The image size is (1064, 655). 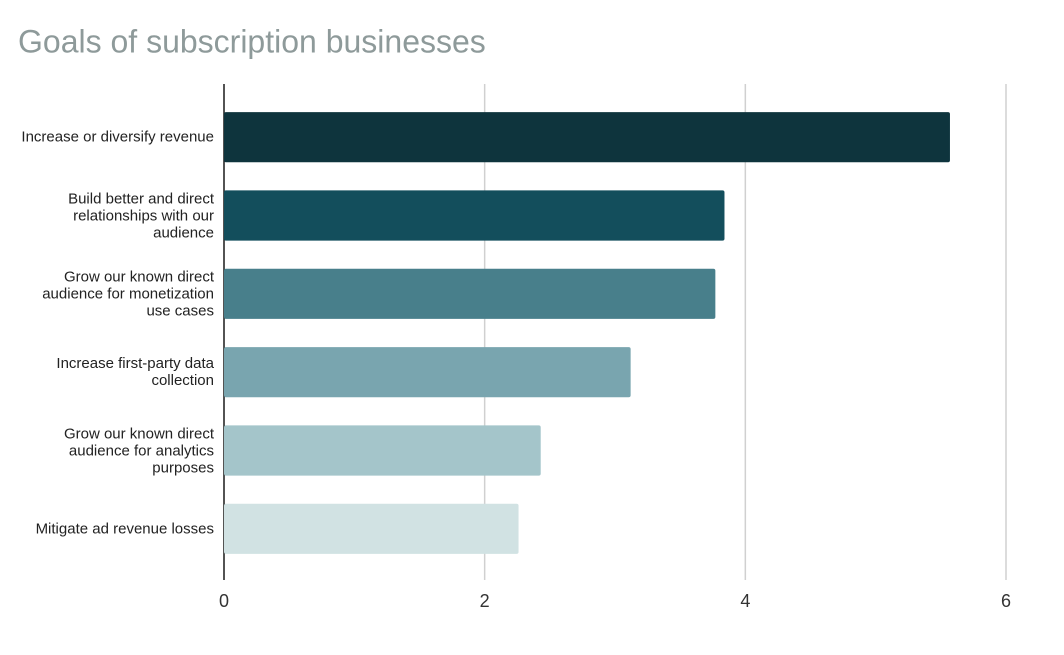 I want to click on y-tick-label: Mitigate ad revenue losses, so click(x=124, y=529).